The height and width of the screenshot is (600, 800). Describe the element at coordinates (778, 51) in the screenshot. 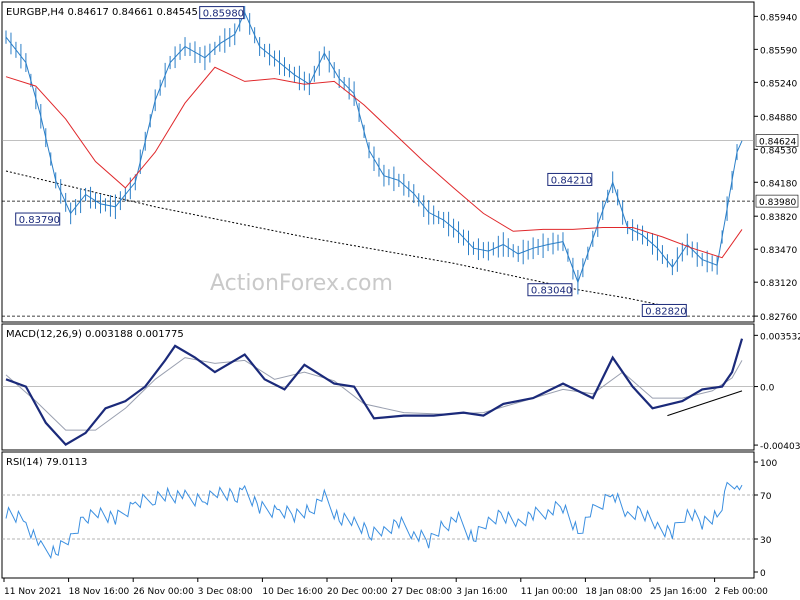

I see `price-y-tick-label: 0.85590` at that location.